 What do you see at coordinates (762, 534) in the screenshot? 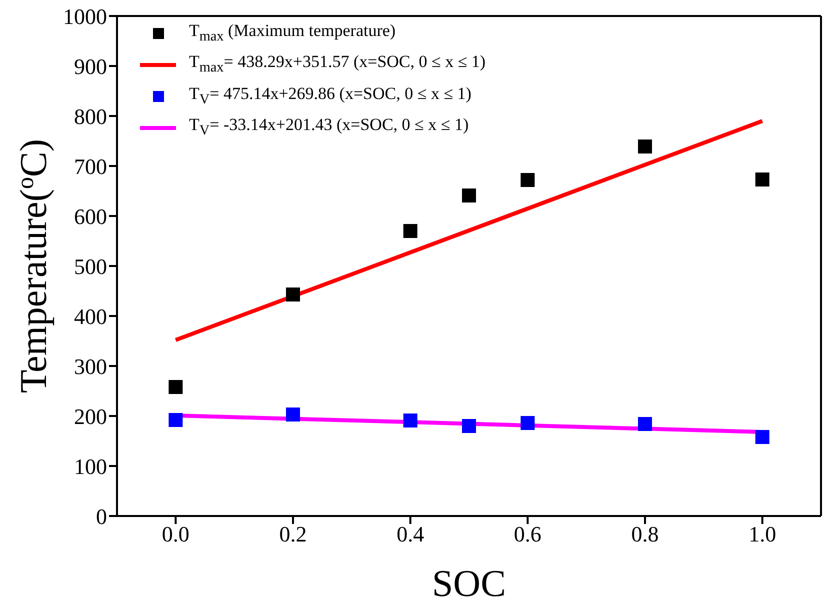
I see `x-tick-label: 1.0` at bounding box center [762, 534].